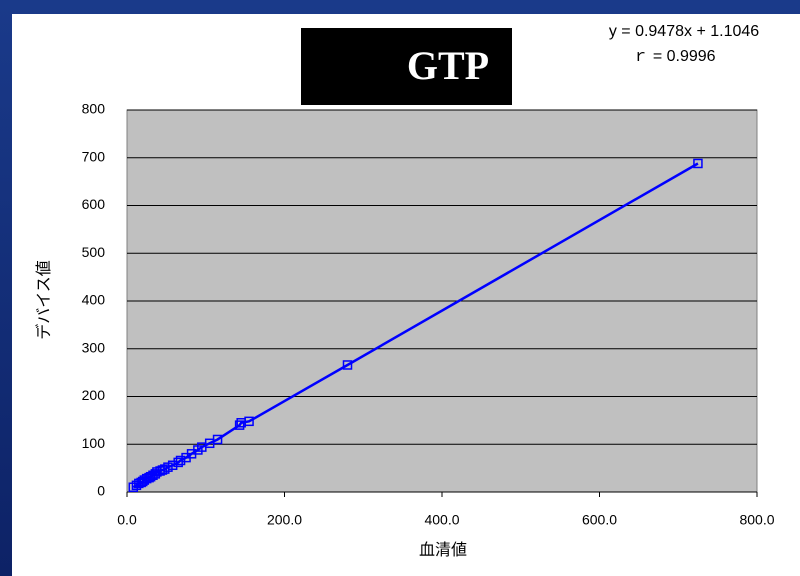  What do you see at coordinates (94, 347) in the screenshot?
I see `y-tick-label: 300` at bounding box center [94, 347].